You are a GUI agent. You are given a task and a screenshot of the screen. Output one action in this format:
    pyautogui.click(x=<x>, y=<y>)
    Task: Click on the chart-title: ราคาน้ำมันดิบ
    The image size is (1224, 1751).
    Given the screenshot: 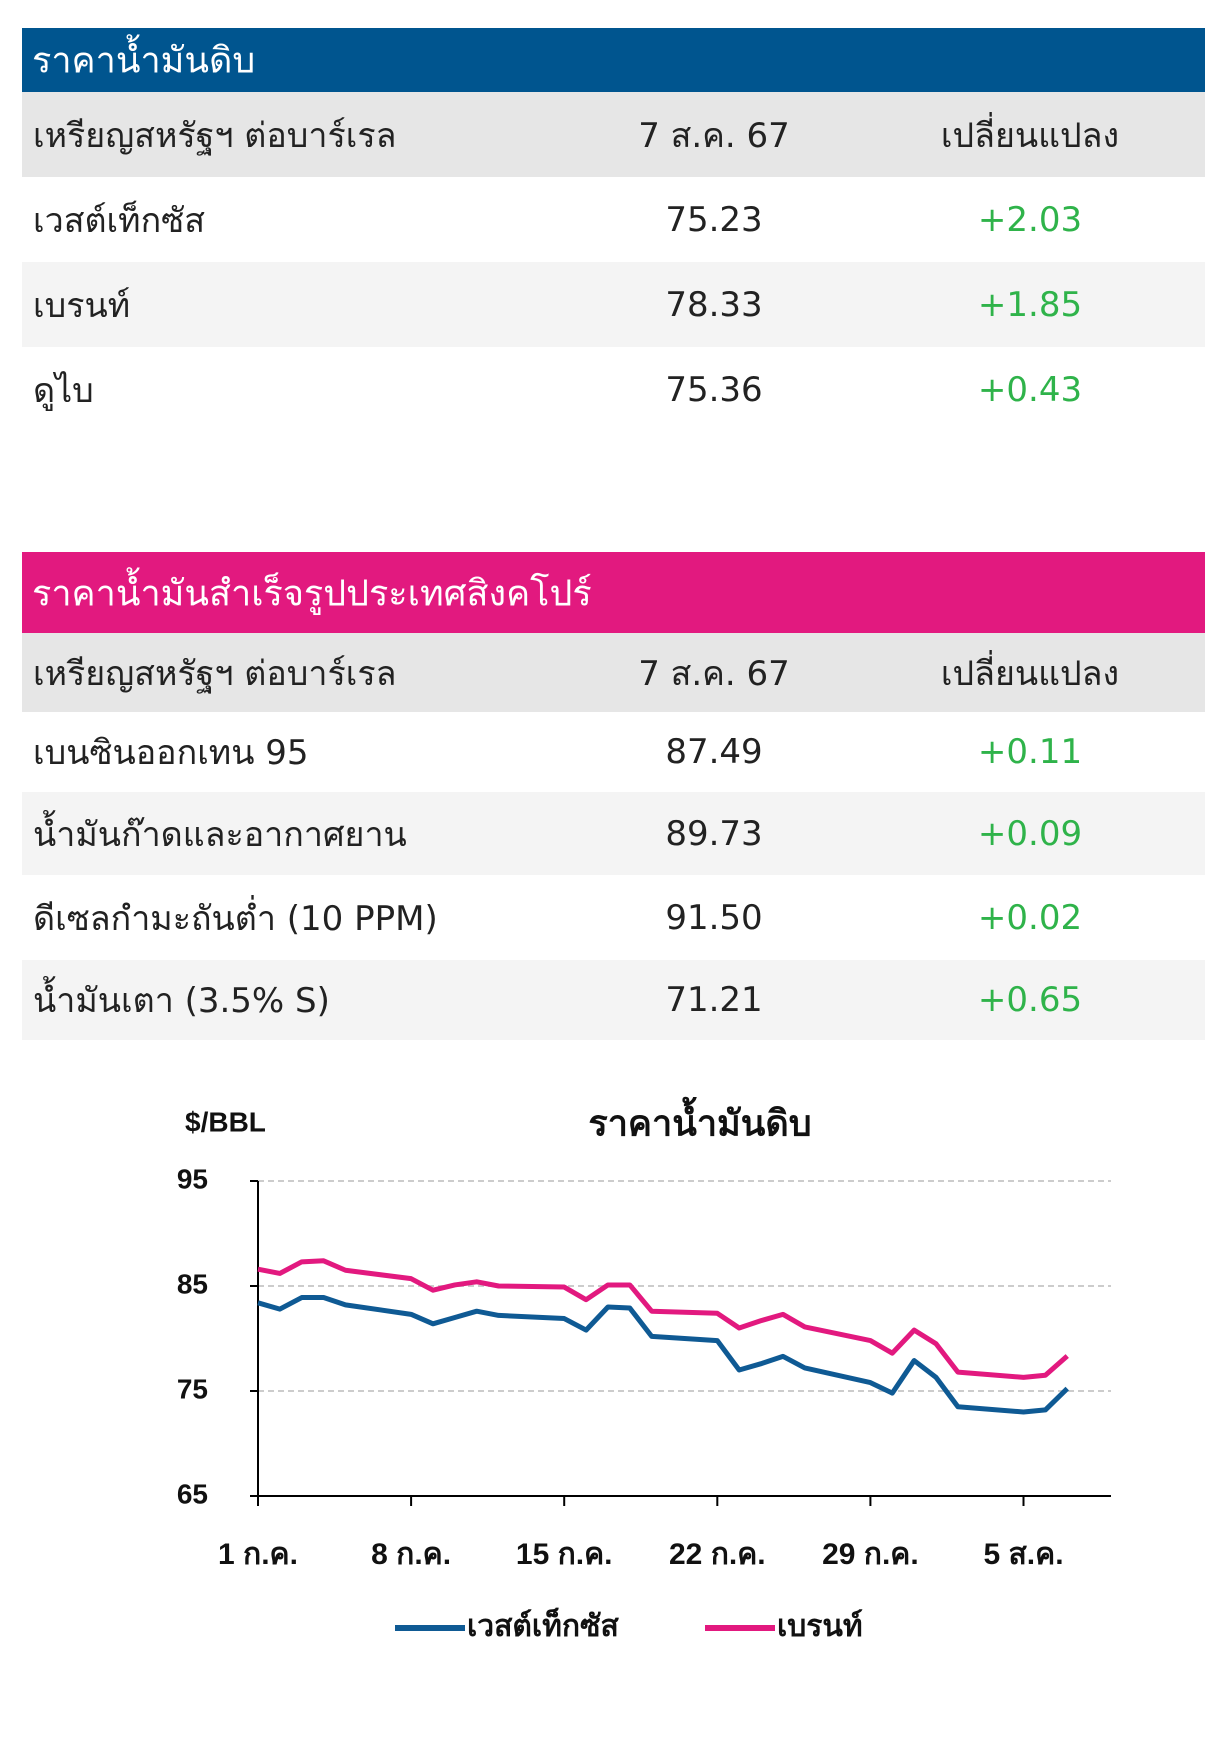 What is the action you would take?
    pyautogui.click(x=699, y=1120)
    